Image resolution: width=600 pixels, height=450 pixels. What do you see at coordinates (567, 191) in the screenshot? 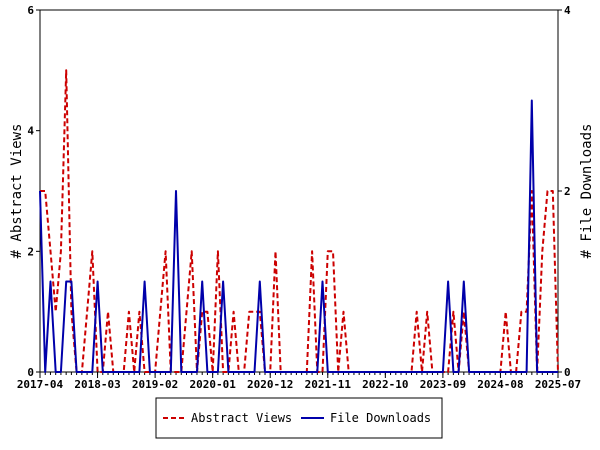
I see `y2-tick-label: 2` at bounding box center [567, 191].